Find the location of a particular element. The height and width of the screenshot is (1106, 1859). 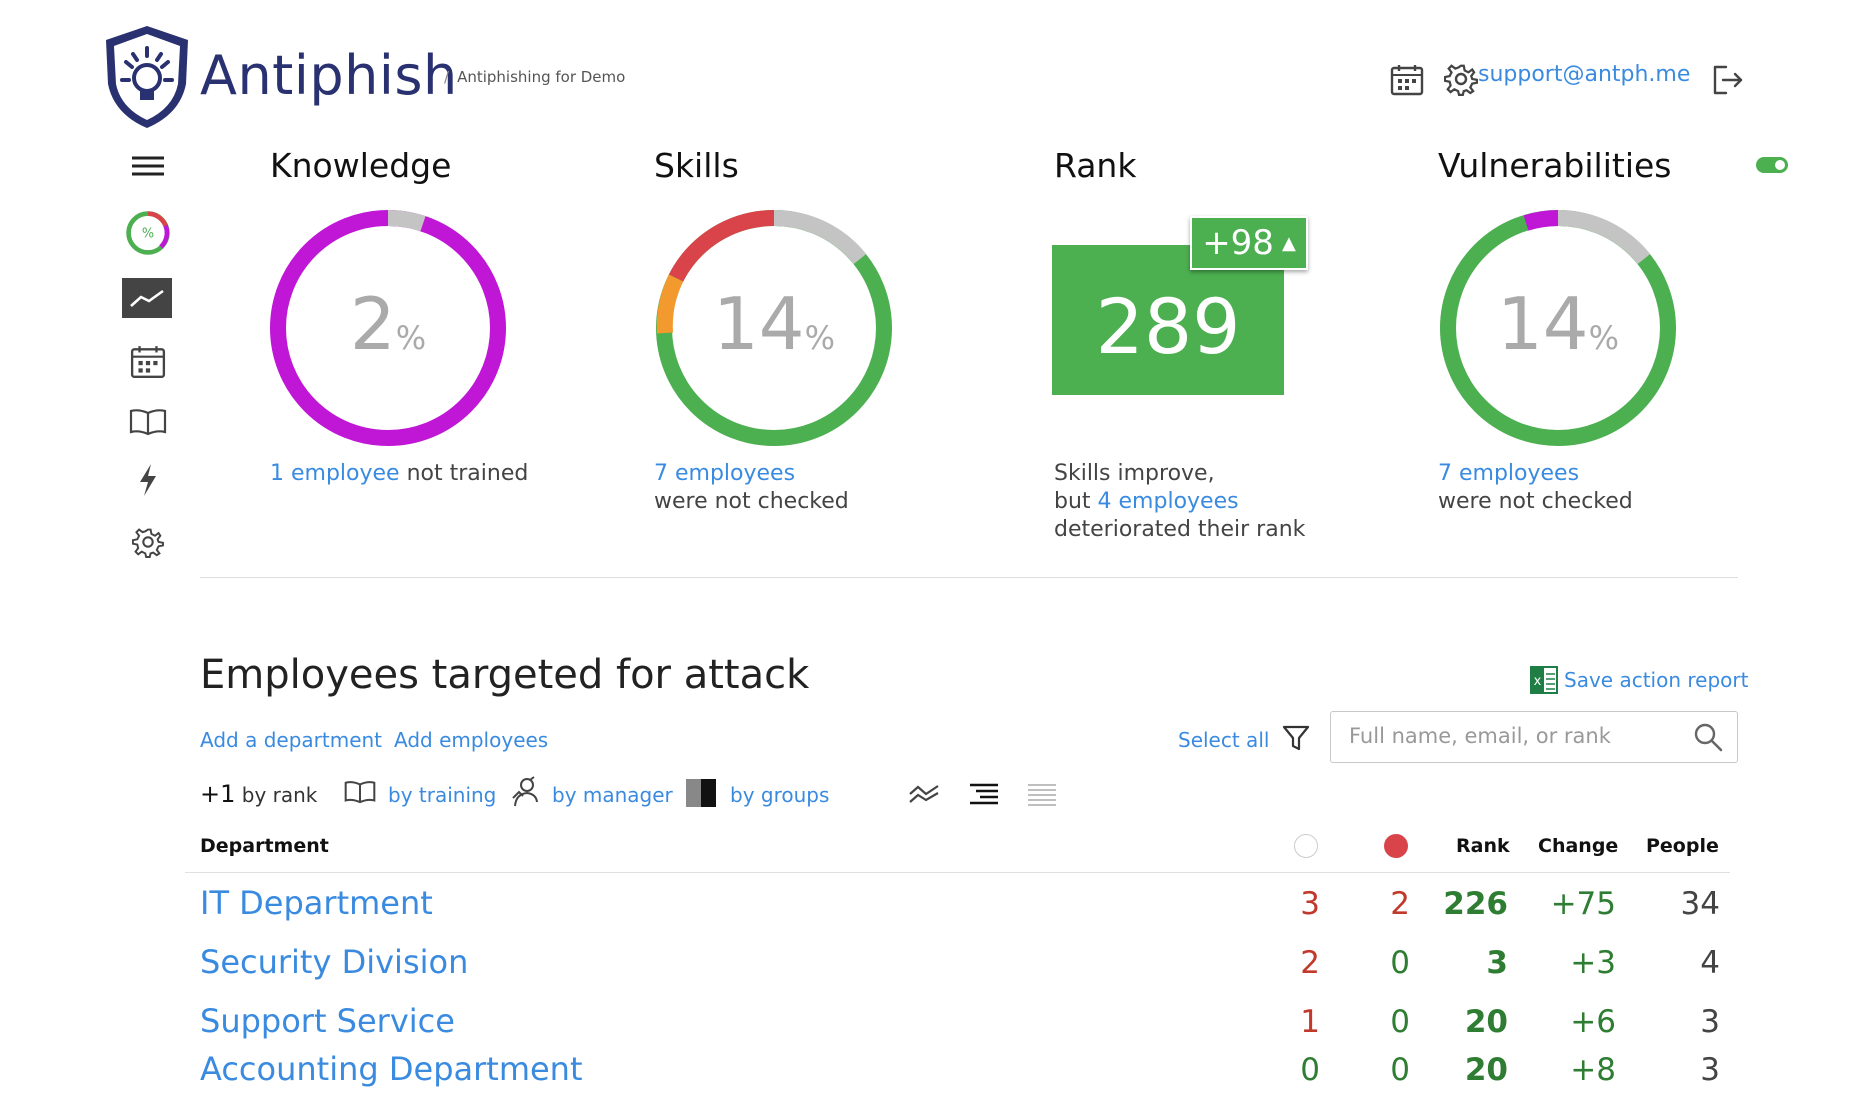

table-row: IT Department 3 2 226 +75 34 is located at coordinates (929, 909).